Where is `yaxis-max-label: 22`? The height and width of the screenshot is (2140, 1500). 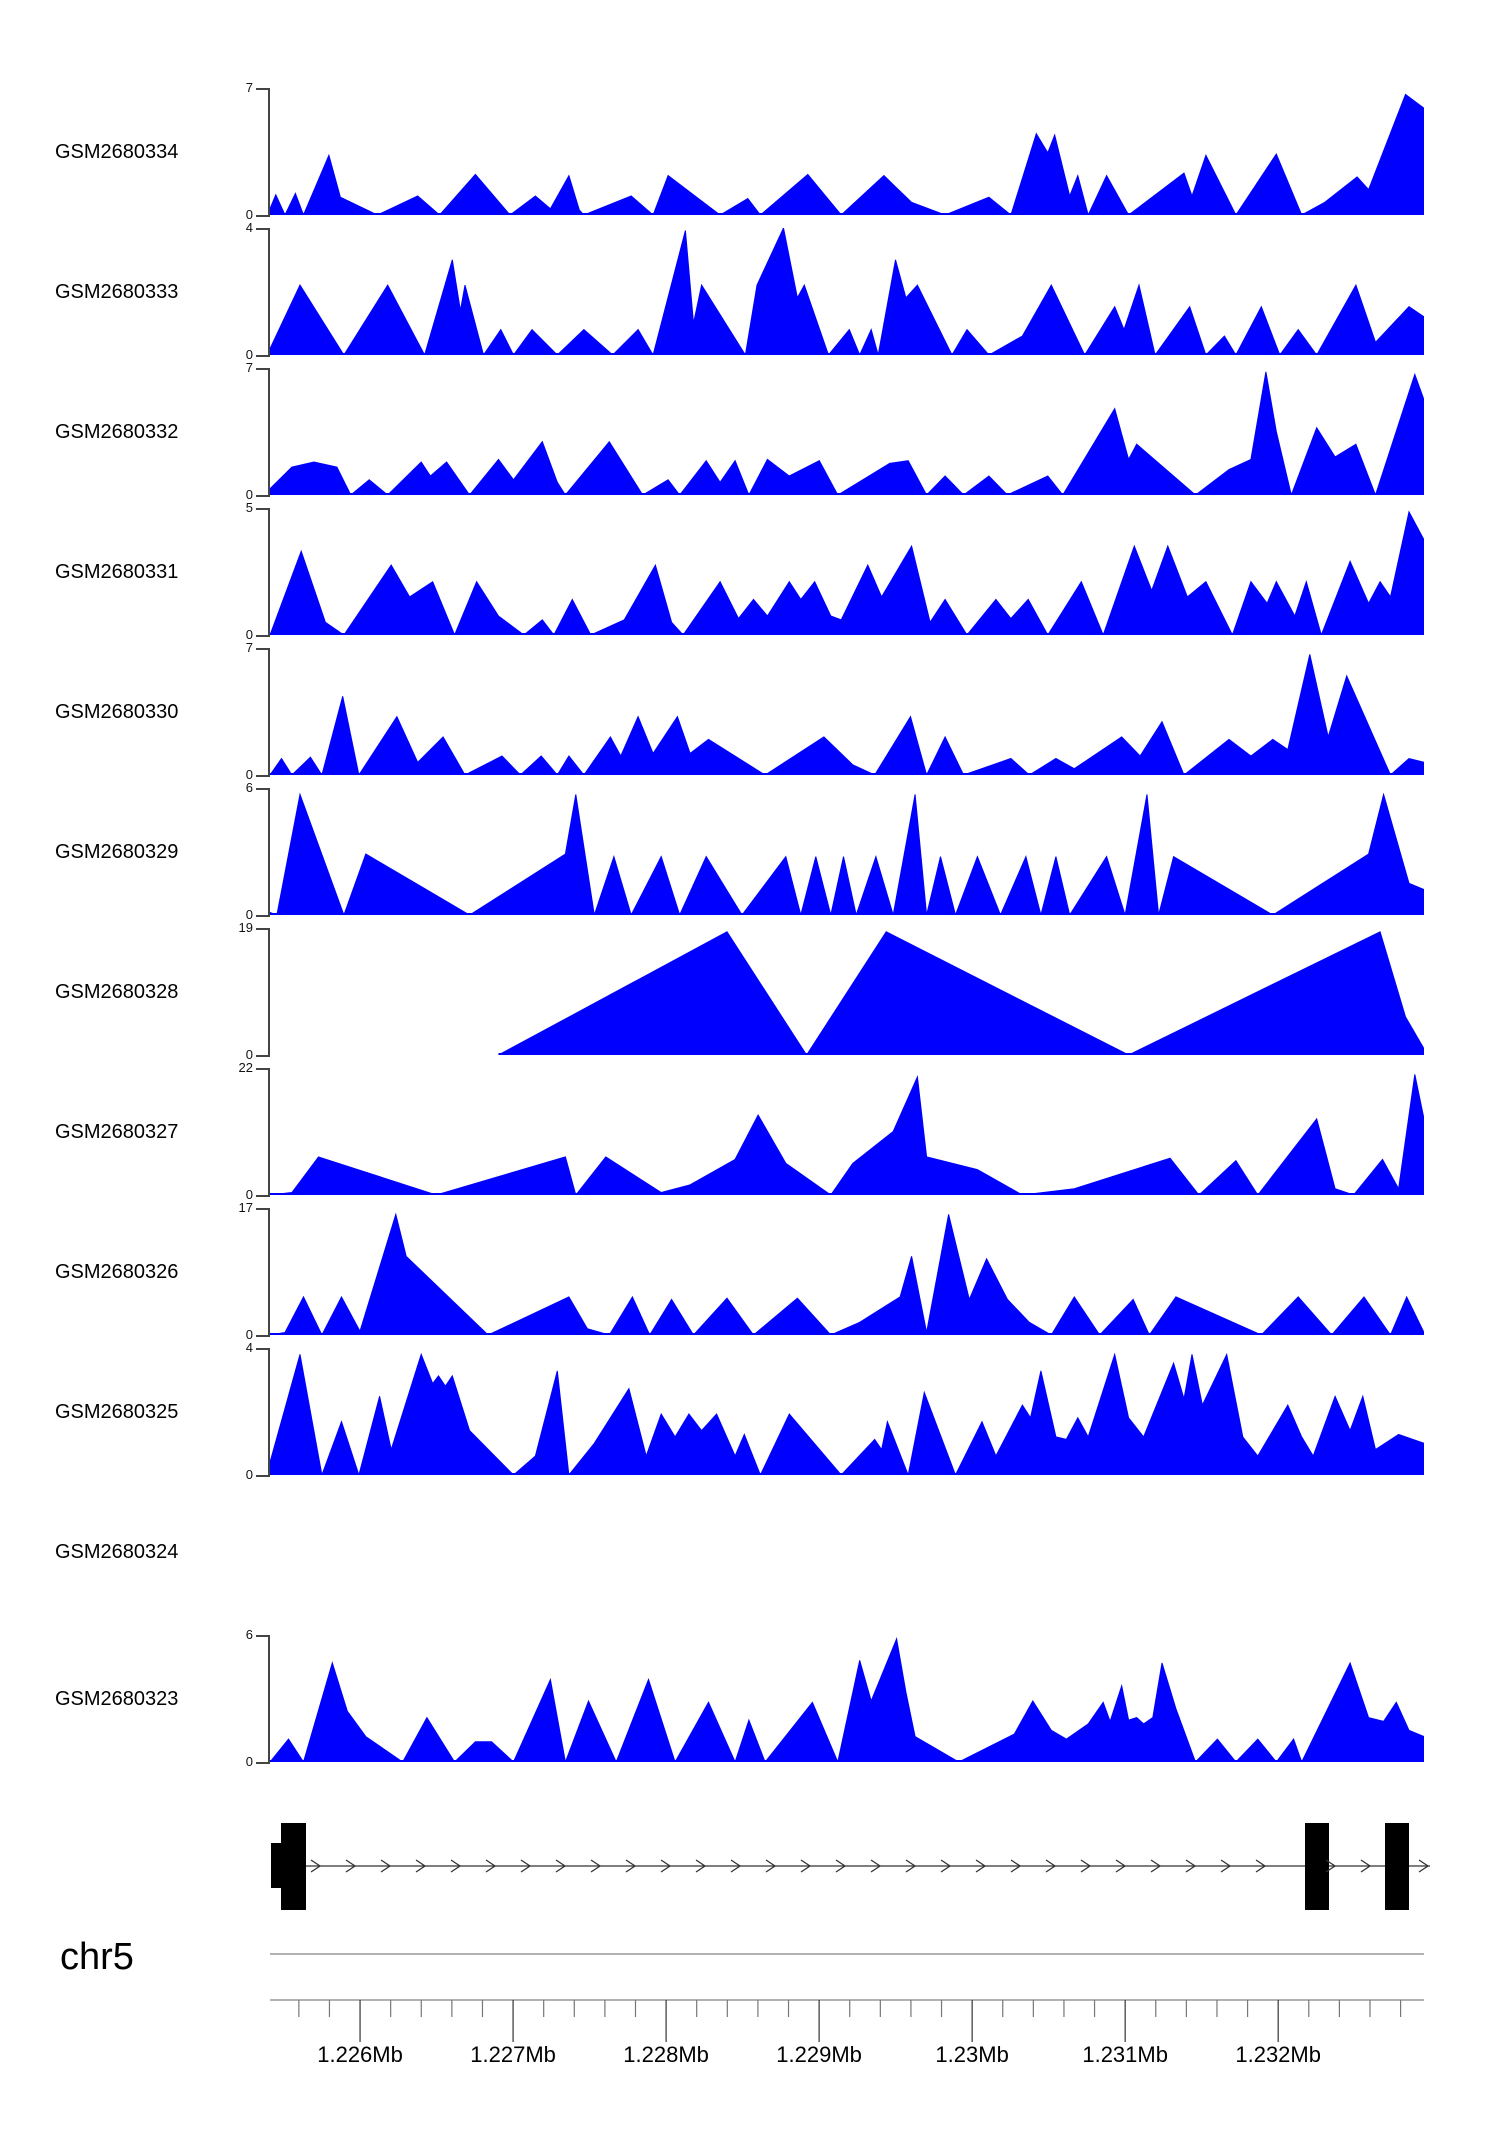
yaxis-max-label: 22 is located at coordinates (245, 1067).